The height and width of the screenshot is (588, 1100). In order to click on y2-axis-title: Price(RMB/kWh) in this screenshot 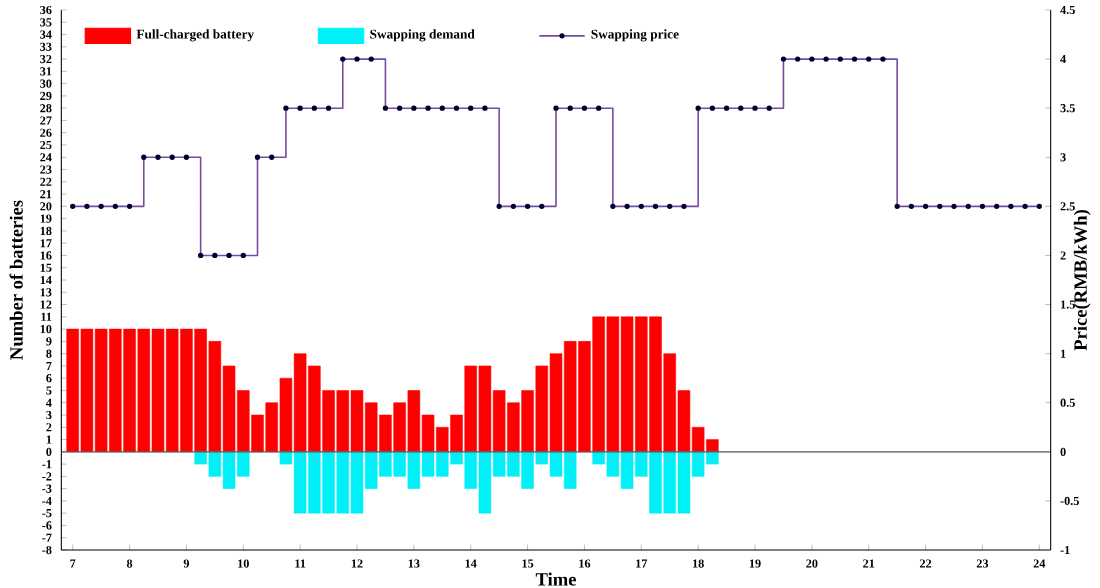, I will do `click(1082, 280)`.